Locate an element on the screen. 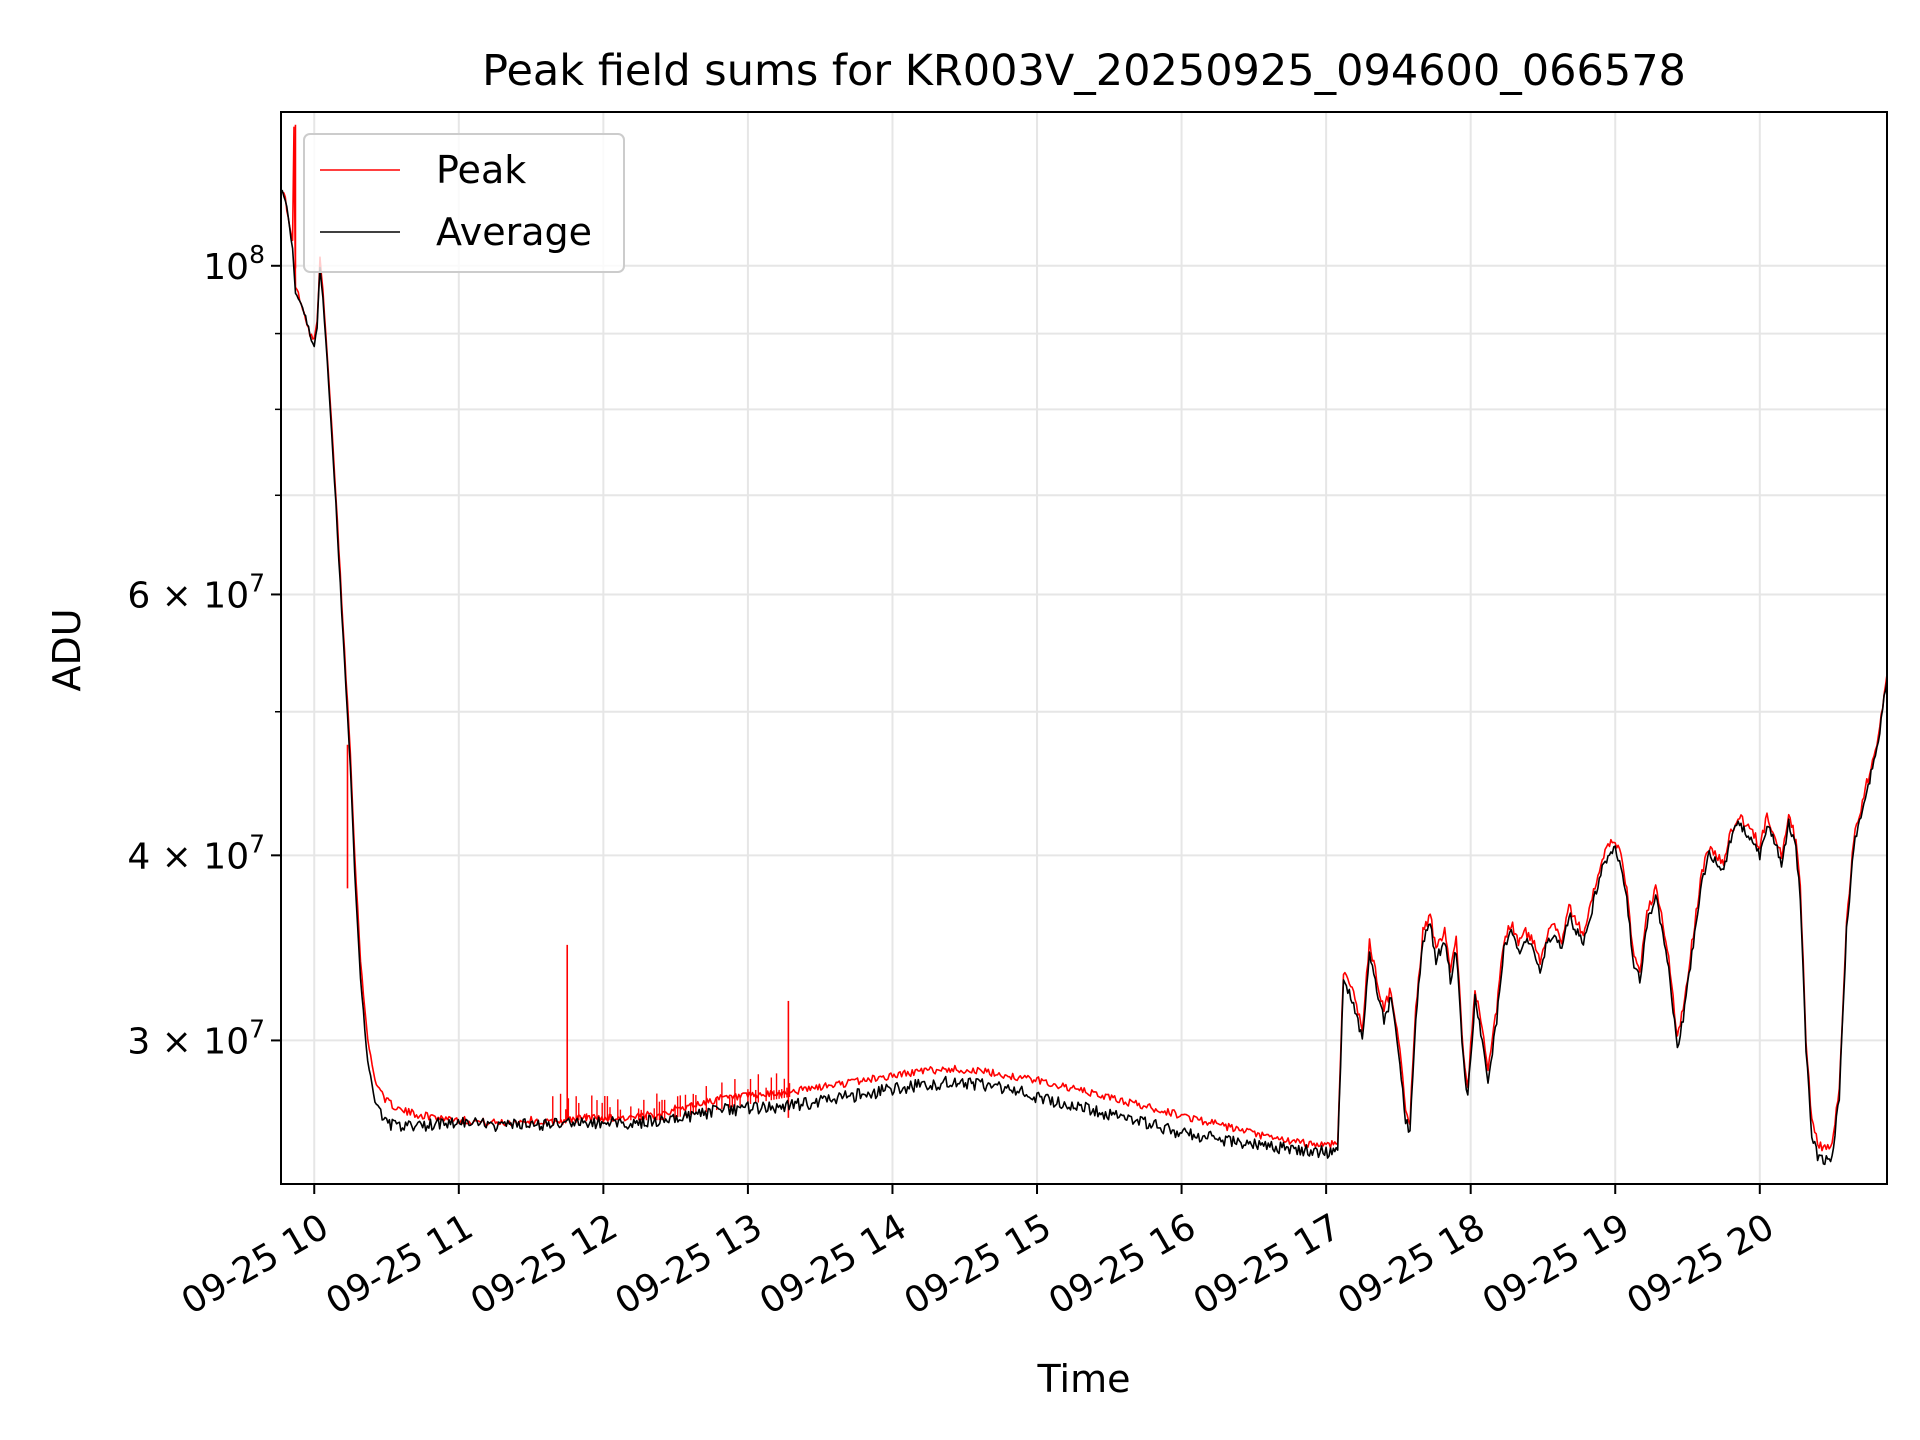 The height and width of the screenshot is (1440, 1920). y-tick-label: 6 × 107 is located at coordinates (196, 592).